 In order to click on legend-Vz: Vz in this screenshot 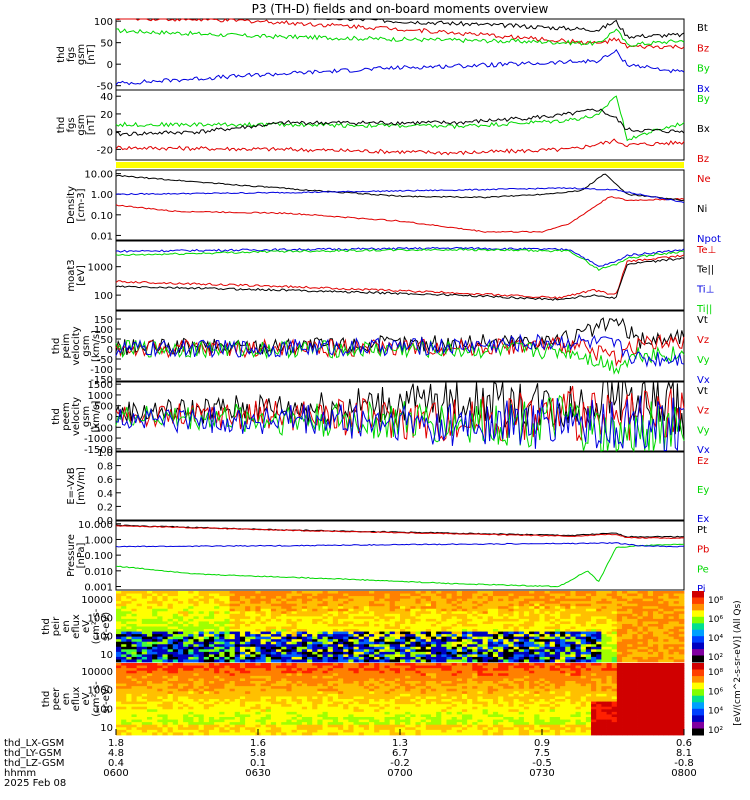, I will do `click(703, 340)`.